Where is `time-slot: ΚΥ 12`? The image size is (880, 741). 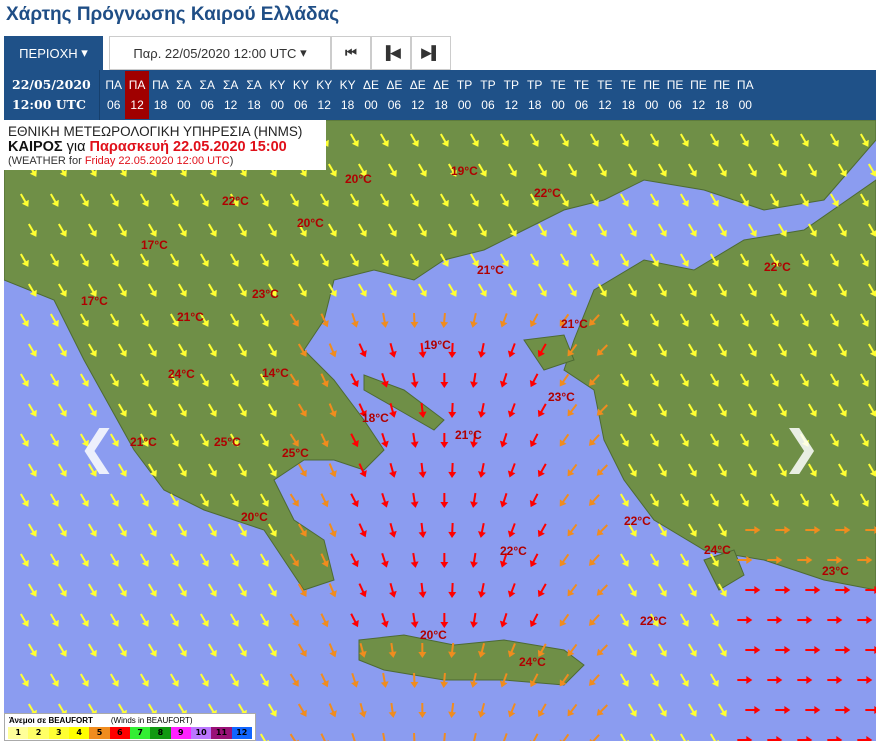
time-slot: ΚΥ 12 is located at coordinates (324, 95).